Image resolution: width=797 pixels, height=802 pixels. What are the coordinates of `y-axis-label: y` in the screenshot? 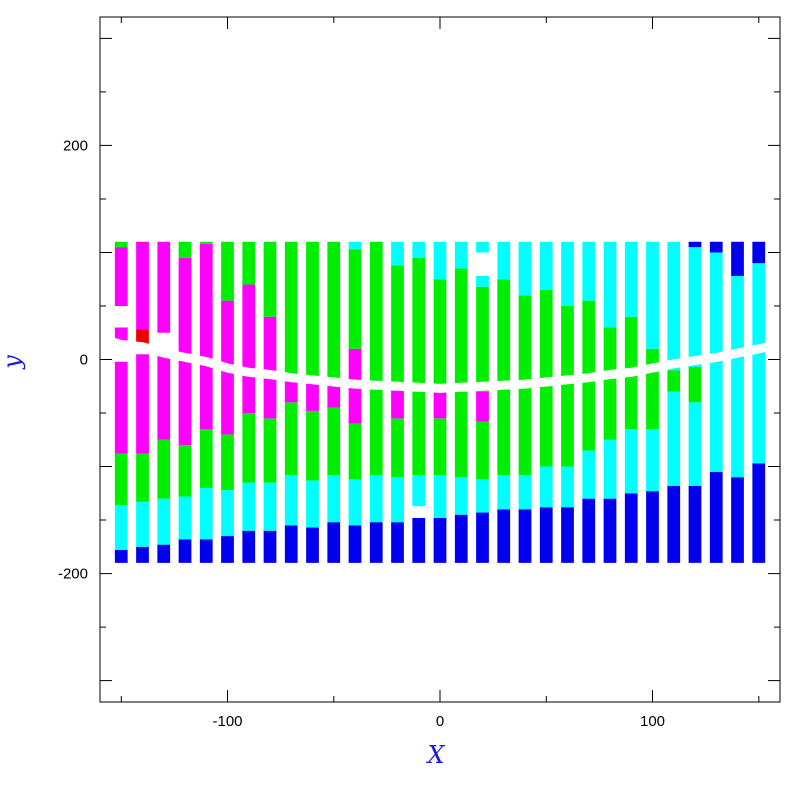 It's located at (13, 362).